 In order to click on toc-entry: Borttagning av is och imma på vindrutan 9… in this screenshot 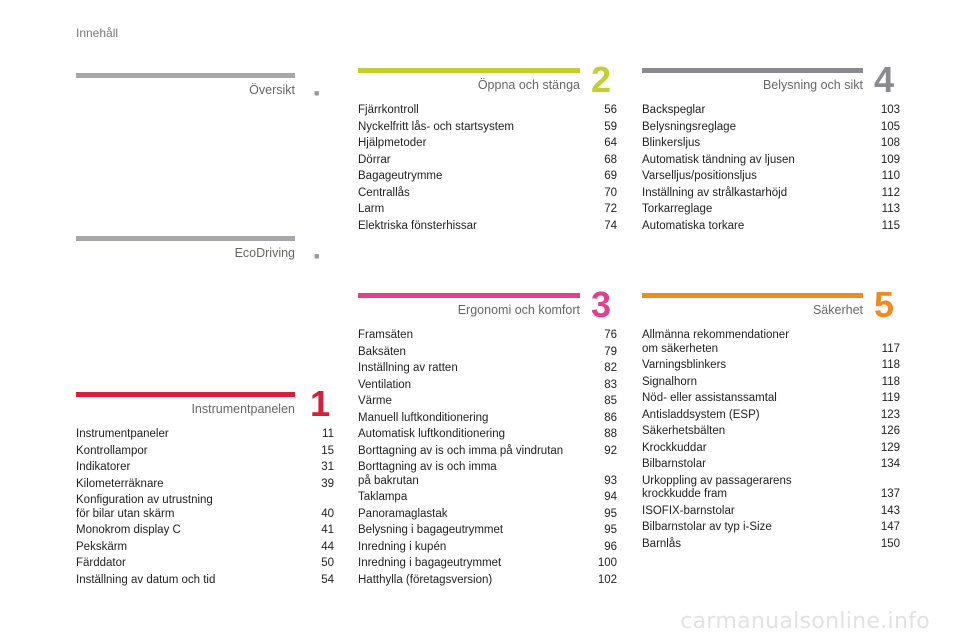, I will do `click(487, 453)`.